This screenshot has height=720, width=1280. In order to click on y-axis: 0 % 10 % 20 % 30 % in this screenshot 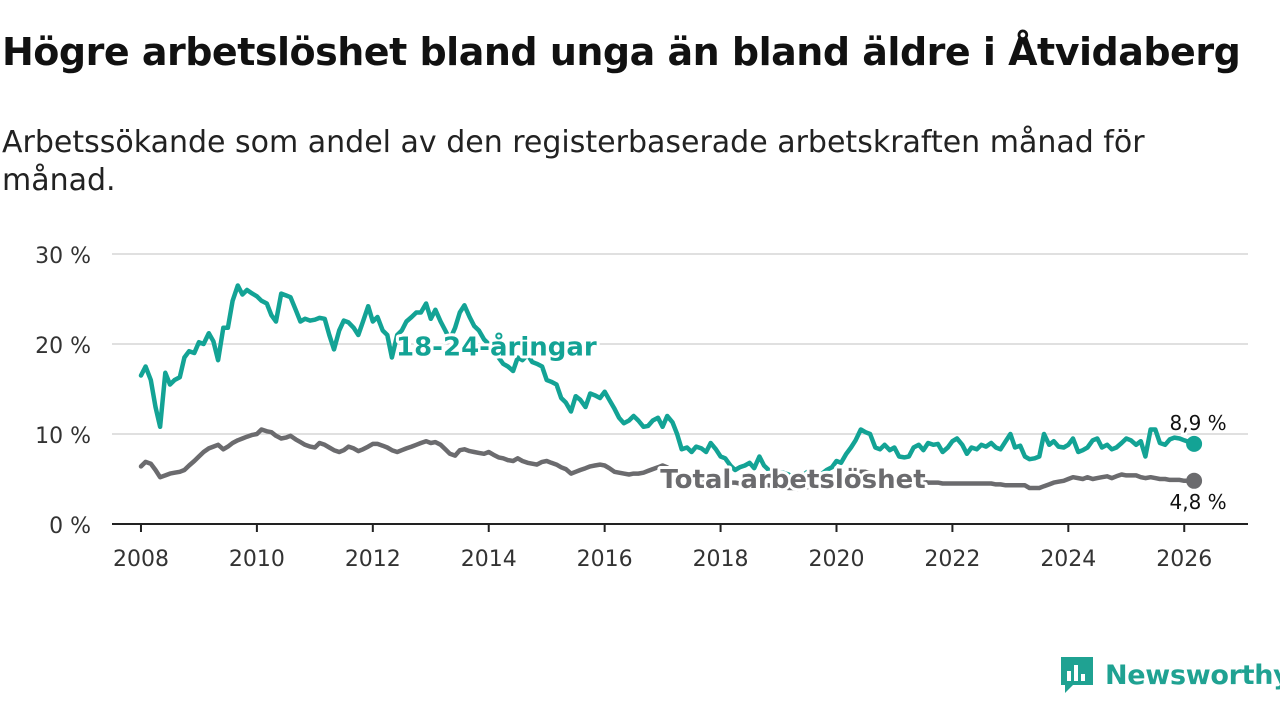, I will do `click(63, 391)`.